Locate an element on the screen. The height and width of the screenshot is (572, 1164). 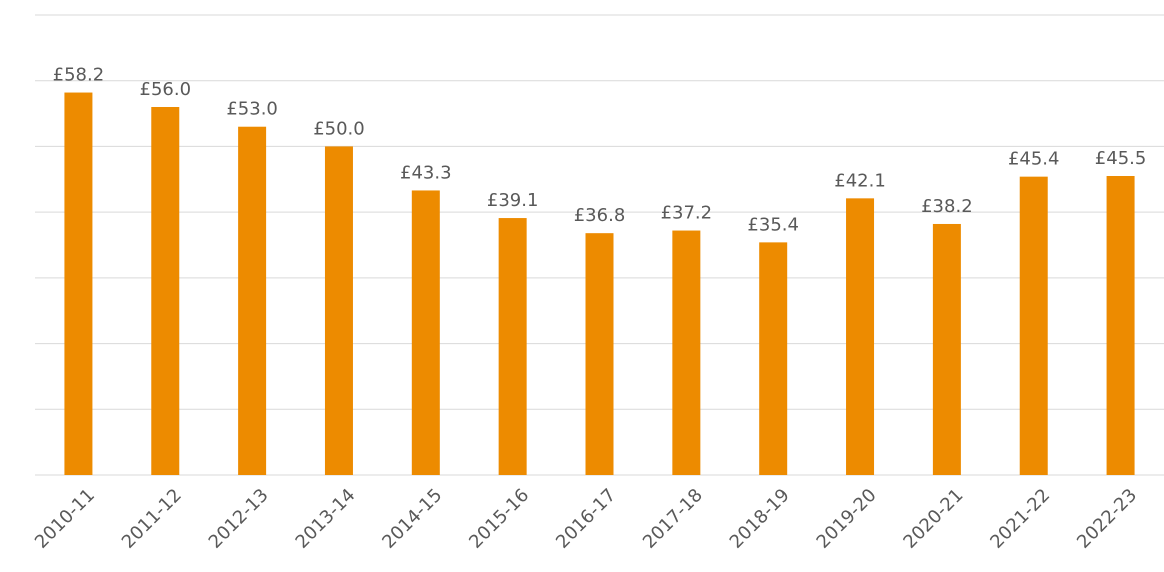
x-tick-label: 2021-22 is located at coordinates (1020, 519).